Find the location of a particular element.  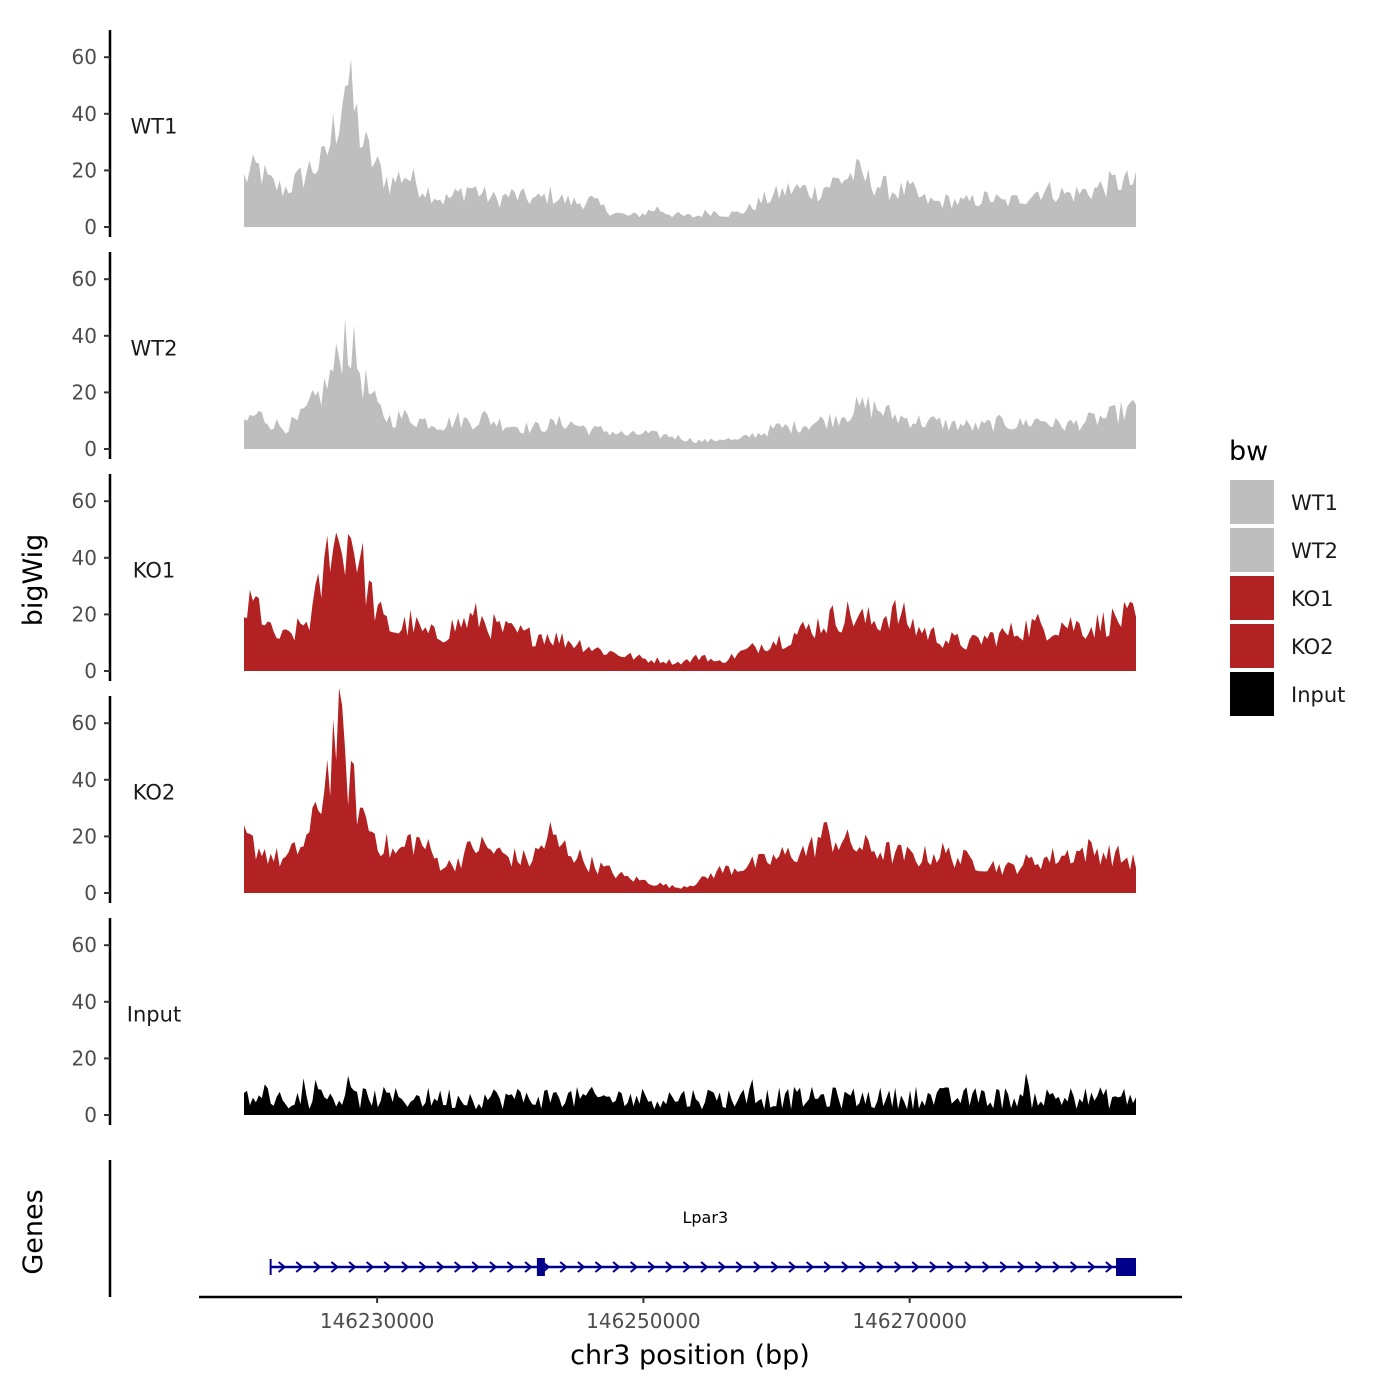

legend-swatch-wt1 is located at coordinates (1252, 502).